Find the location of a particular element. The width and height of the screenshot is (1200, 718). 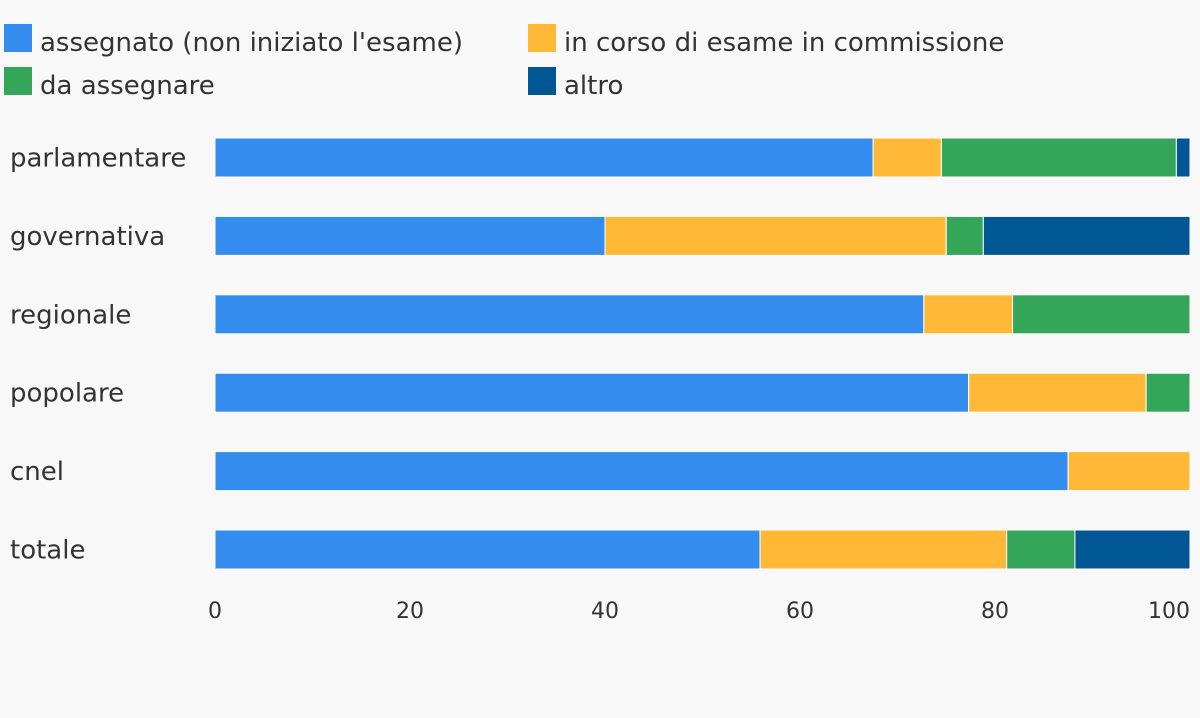

category-label: popolare is located at coordinates (67, 394).